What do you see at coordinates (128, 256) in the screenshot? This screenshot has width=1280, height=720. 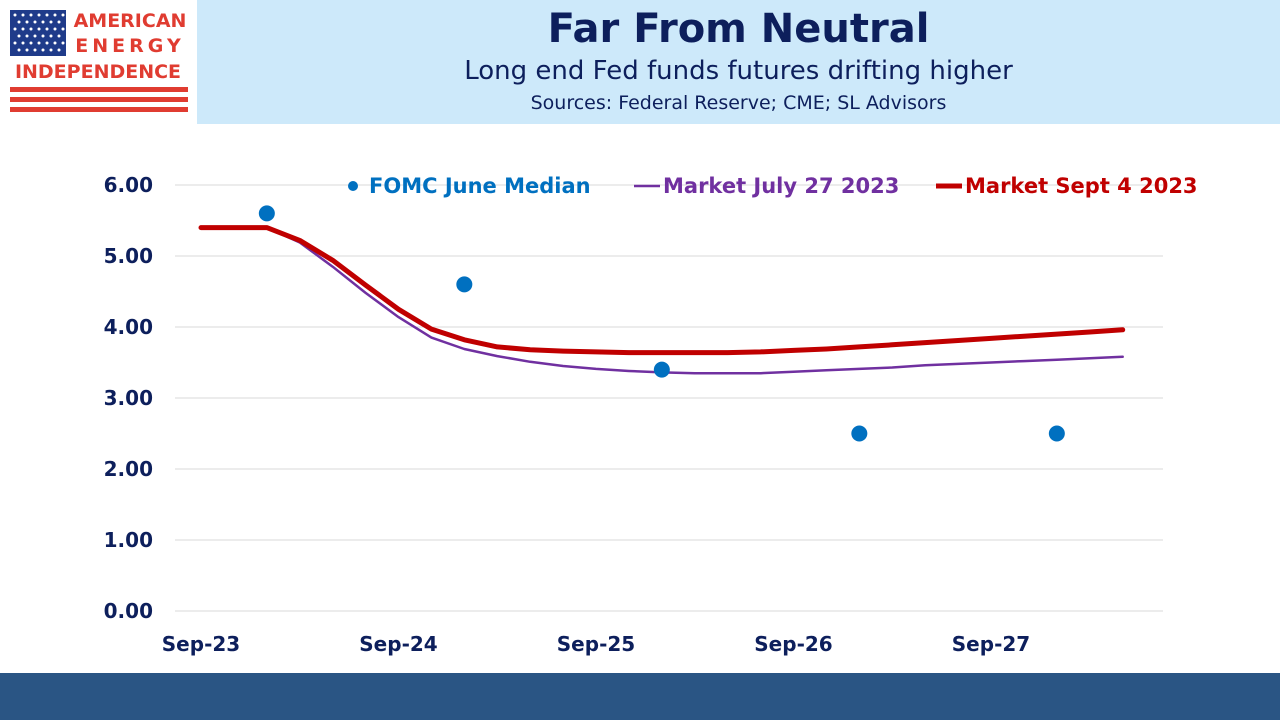 I see `y-tick-label: 5.00` at bounding box center [128, 256].